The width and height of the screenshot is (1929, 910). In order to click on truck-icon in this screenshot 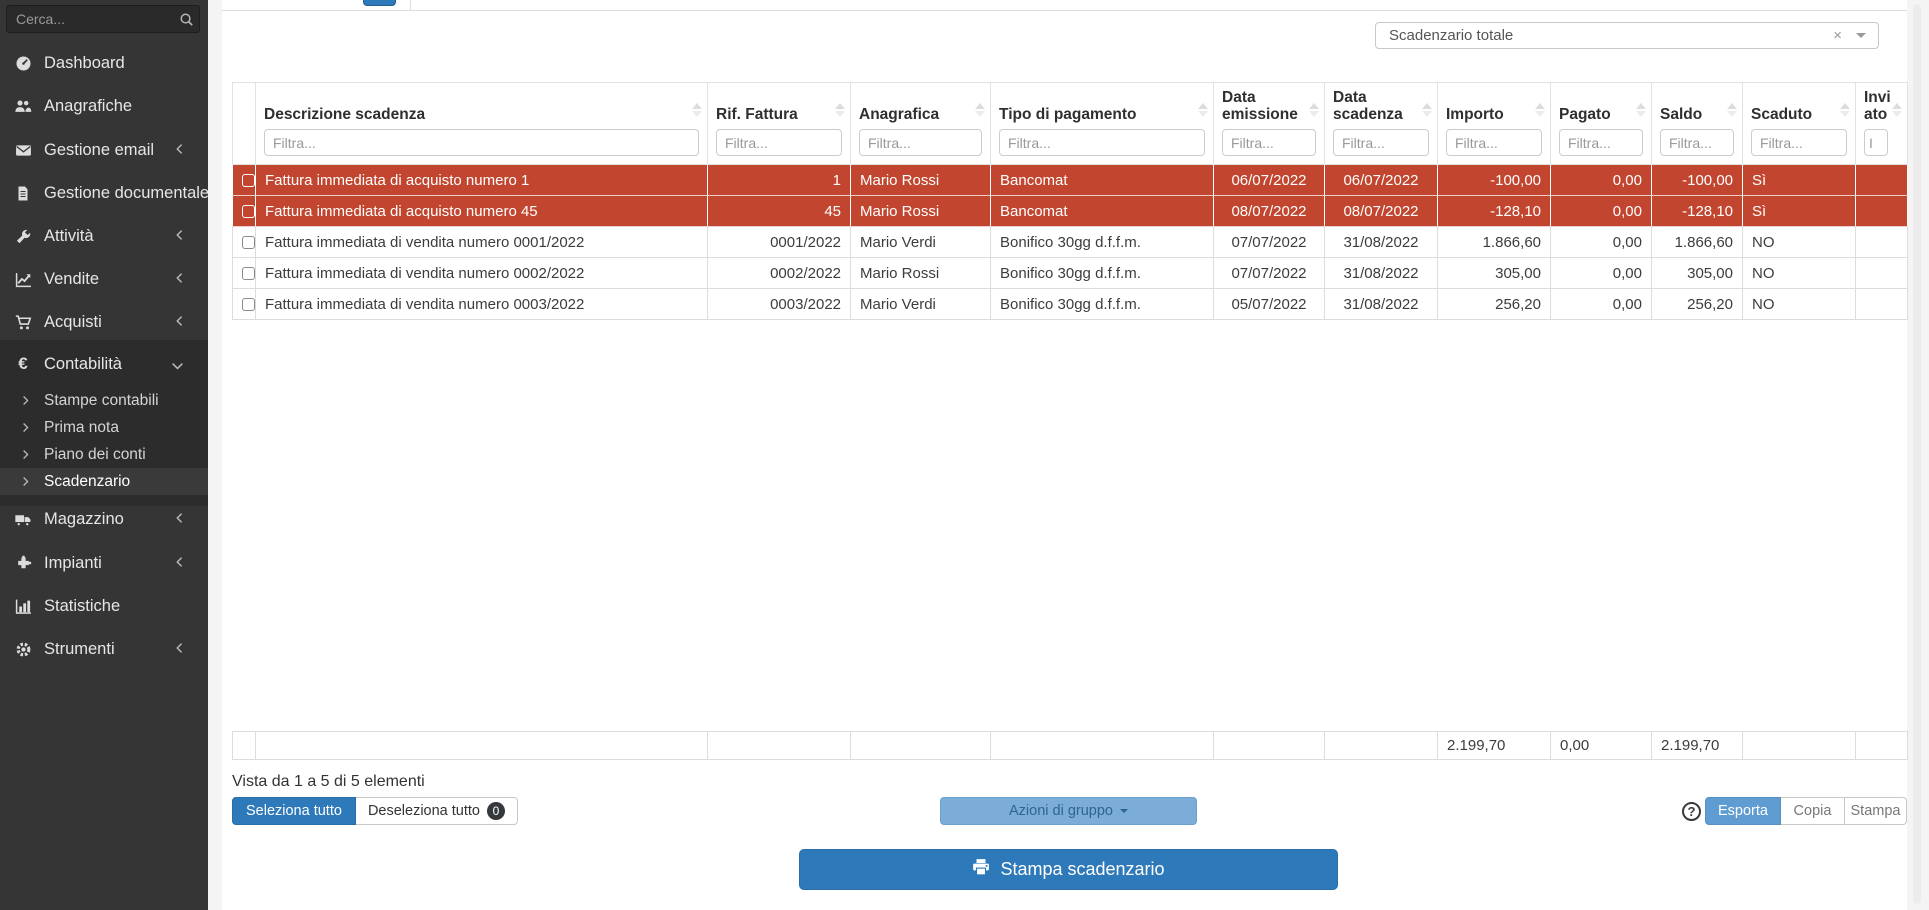, I will do `click(23, 519)`.